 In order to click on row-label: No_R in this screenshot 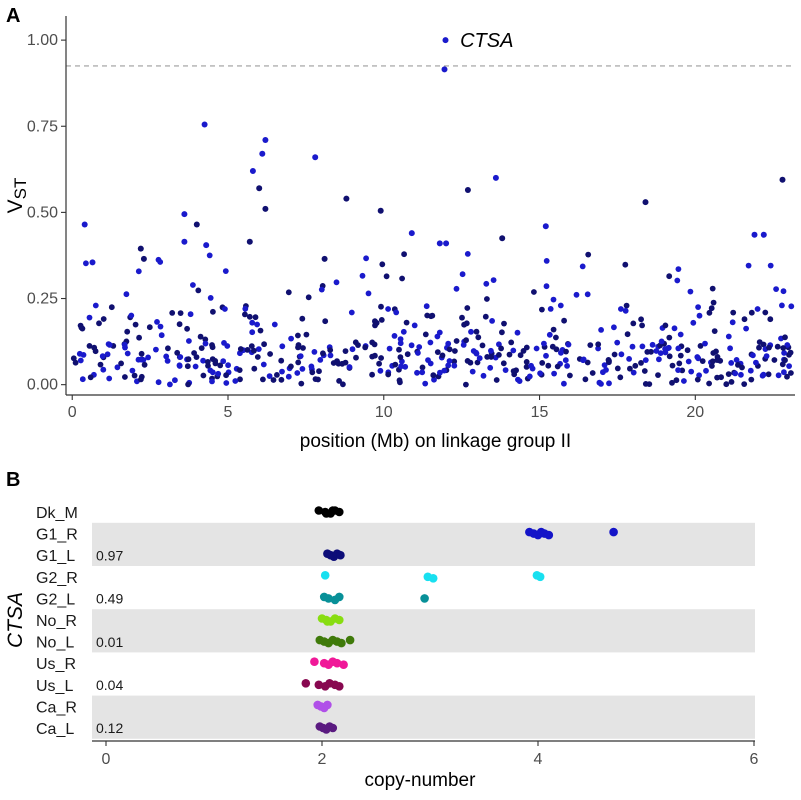, I will do `click(56, 621)`.